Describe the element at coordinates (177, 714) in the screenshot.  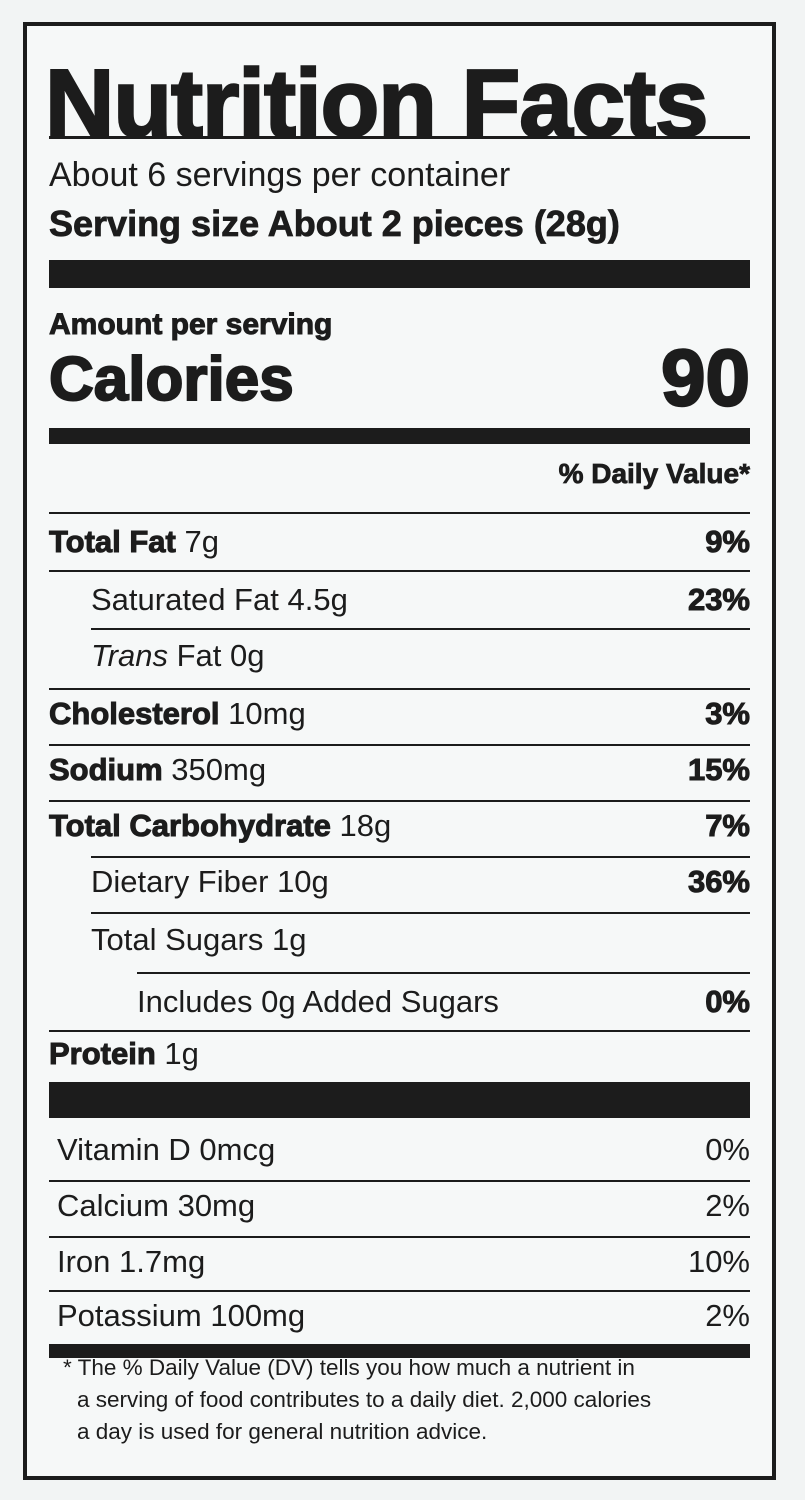
I see `nutrient-name: Cholesterol 10mg` at that location.